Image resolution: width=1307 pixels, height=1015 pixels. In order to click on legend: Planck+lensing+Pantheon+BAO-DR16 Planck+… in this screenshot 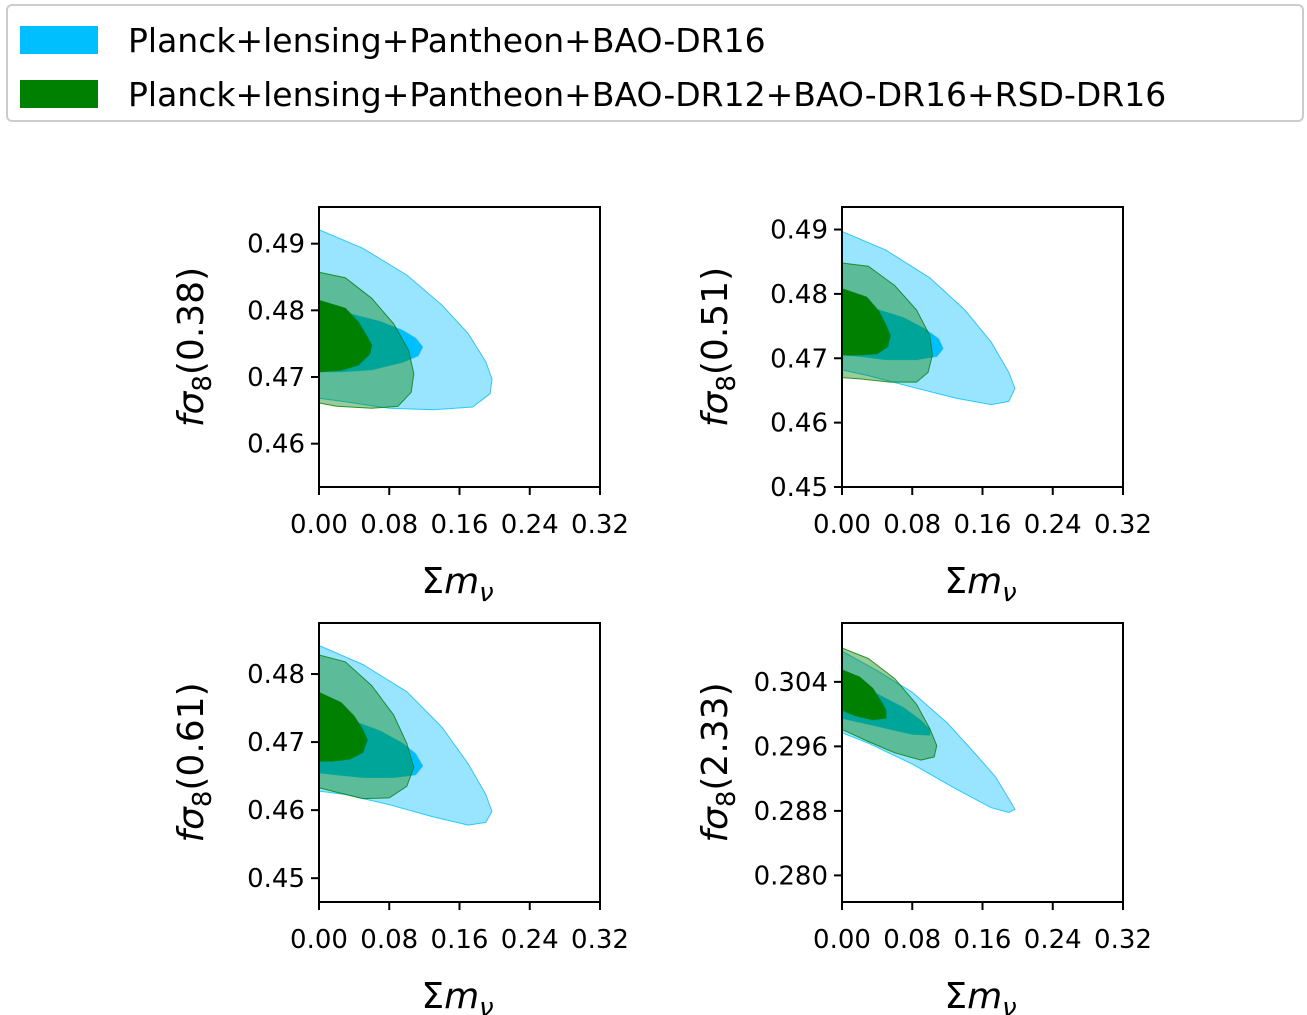, I will do `click(655, 63)`.